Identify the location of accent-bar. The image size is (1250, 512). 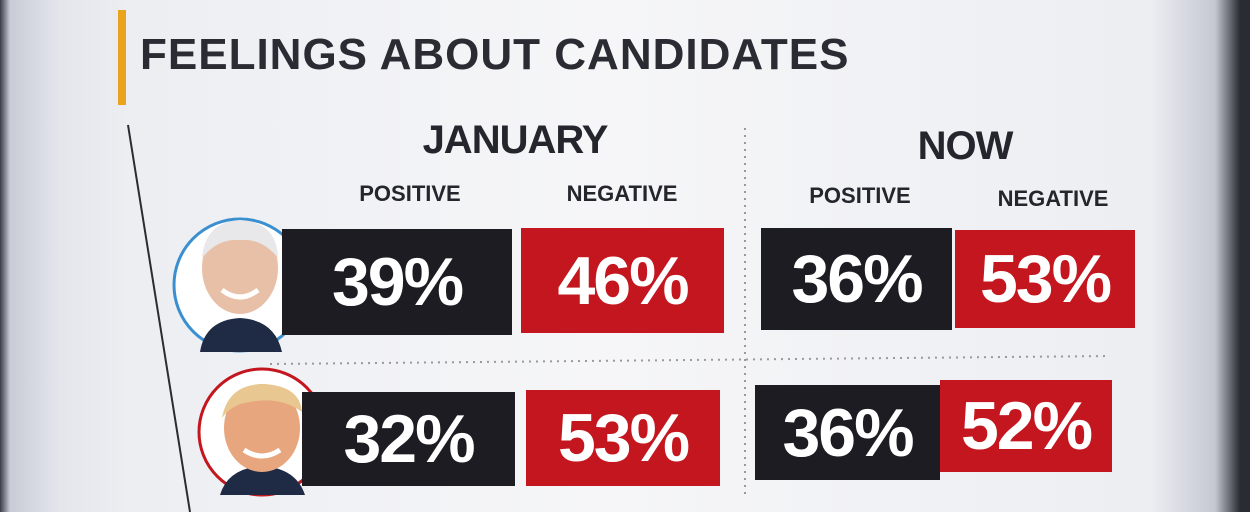
(122, 57).